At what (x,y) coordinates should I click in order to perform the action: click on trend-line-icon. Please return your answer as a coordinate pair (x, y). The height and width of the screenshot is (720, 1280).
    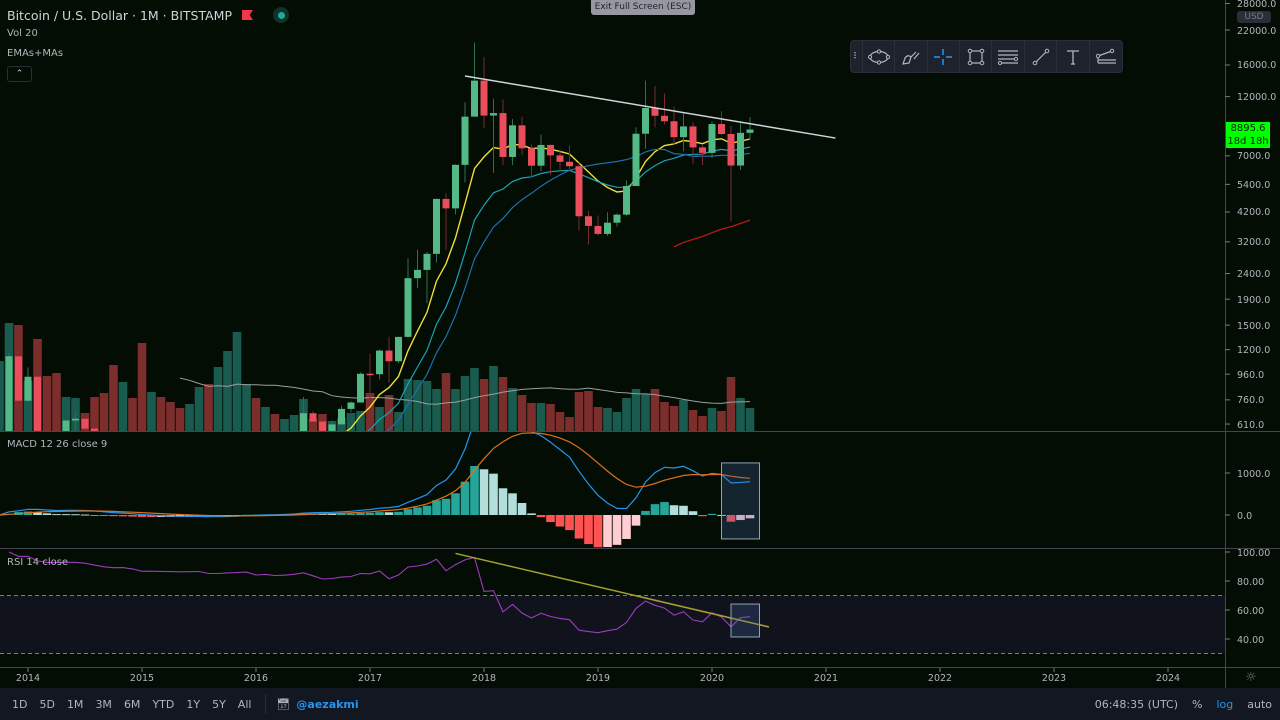
    Looking at the image, I should click on (1041, 56).